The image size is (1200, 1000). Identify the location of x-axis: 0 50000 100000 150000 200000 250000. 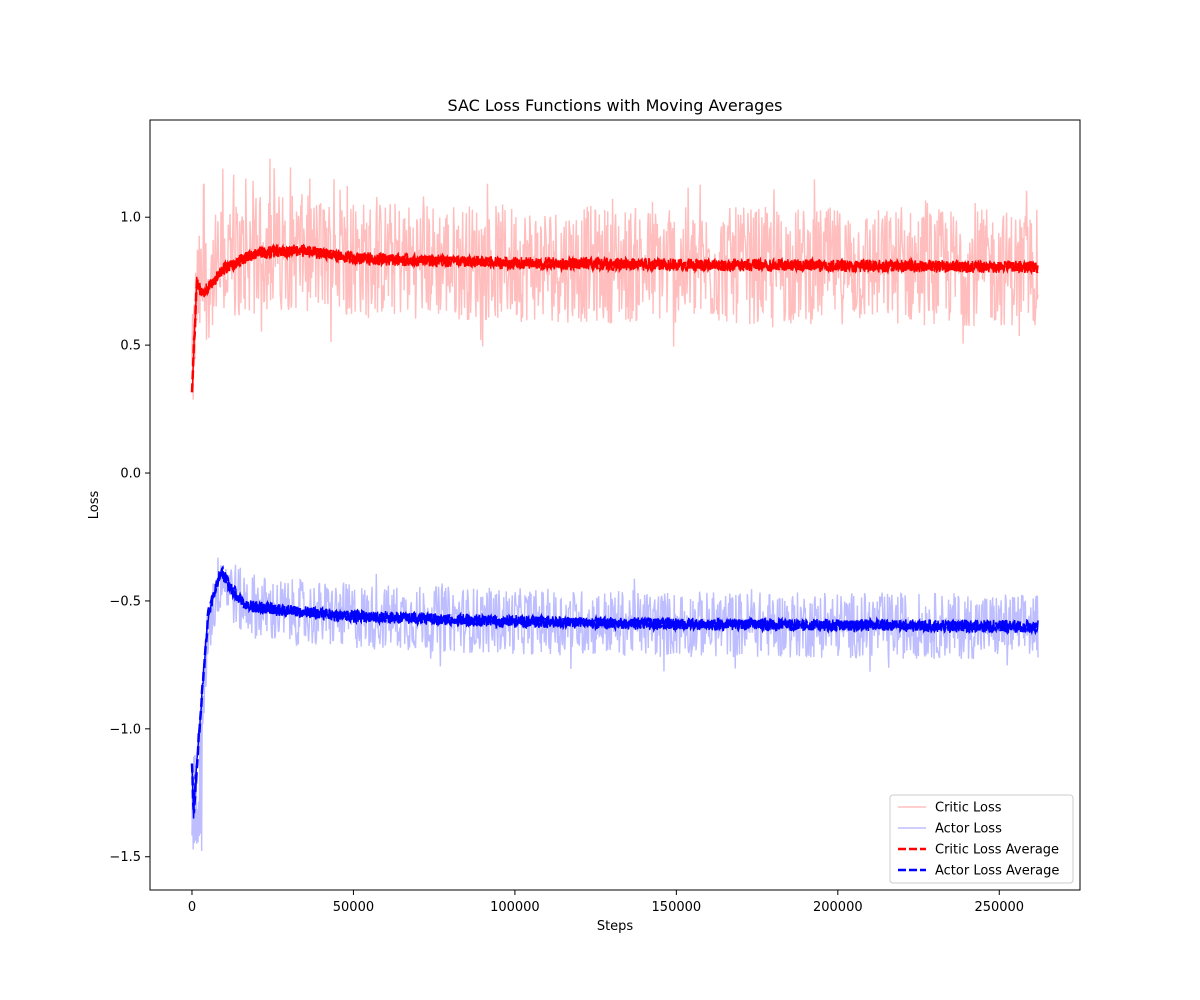
(606, 902).